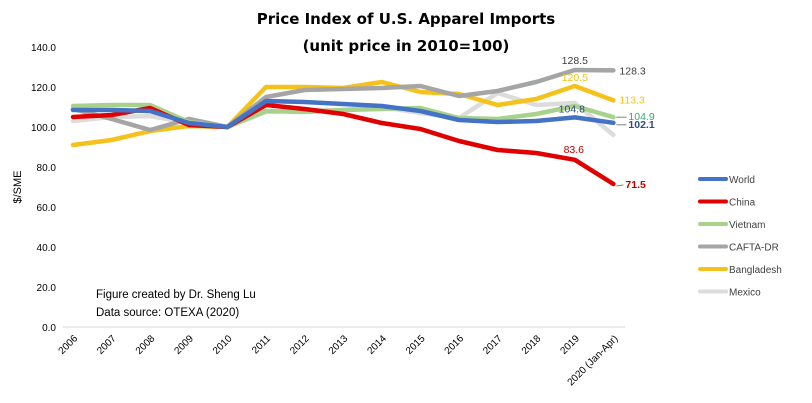 Image resolution: width=812 pixels, height=403 pixels. Describe the element at coordinates (18, 186) in the screenshot. I see `y-axis-label: $/SME` at that location.